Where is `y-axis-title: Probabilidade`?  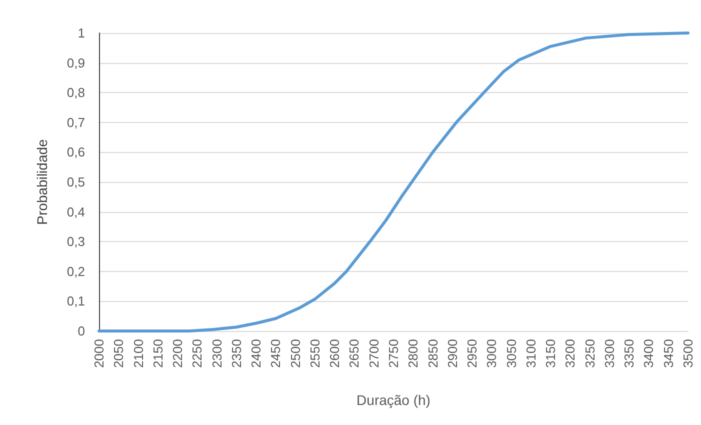 y-axis-title: Probabilidade is located at coordinates (42, 181).